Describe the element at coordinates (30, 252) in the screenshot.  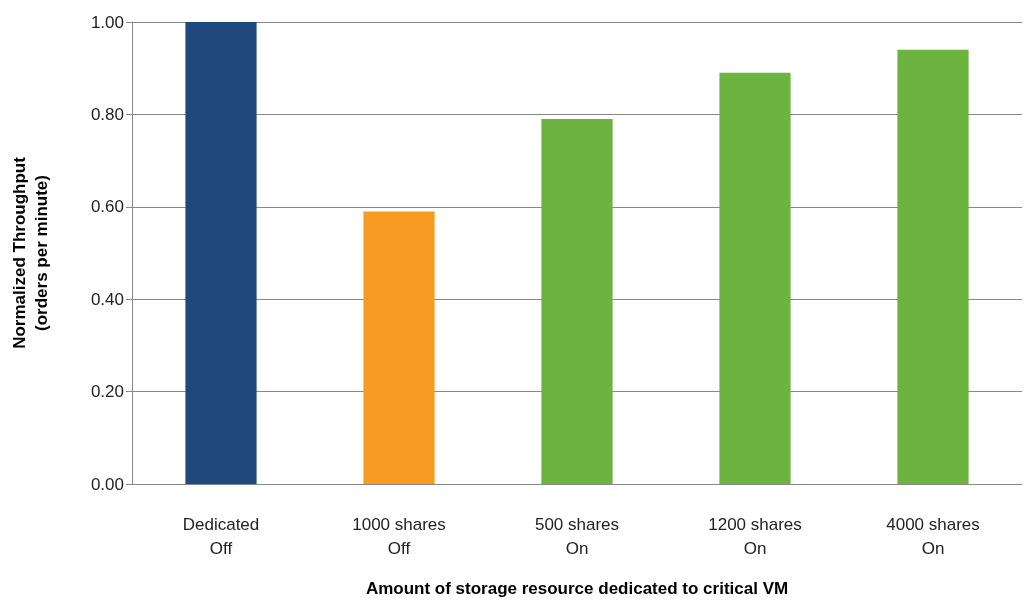
I see `y-axis-title: Normalized Throughput (orders per minute)` at that location.